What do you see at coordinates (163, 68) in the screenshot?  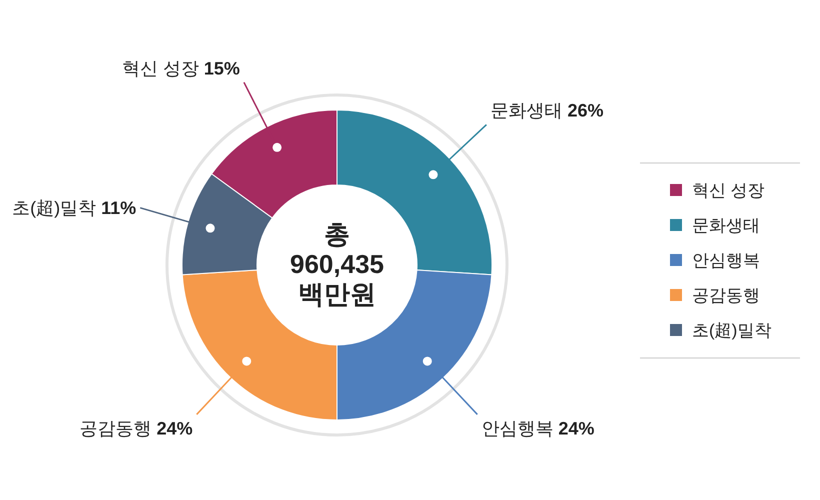 I see `slice-label: 혁신 성장` at bounding box center [163, 68].